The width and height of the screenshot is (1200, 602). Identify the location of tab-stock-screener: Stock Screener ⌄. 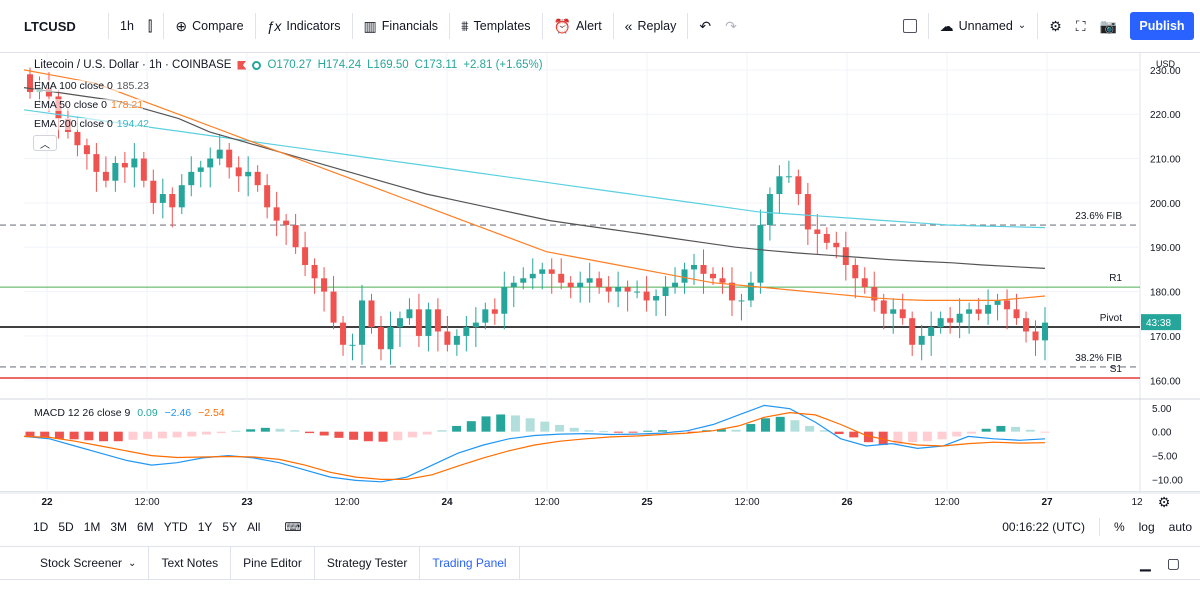
(89, 563).